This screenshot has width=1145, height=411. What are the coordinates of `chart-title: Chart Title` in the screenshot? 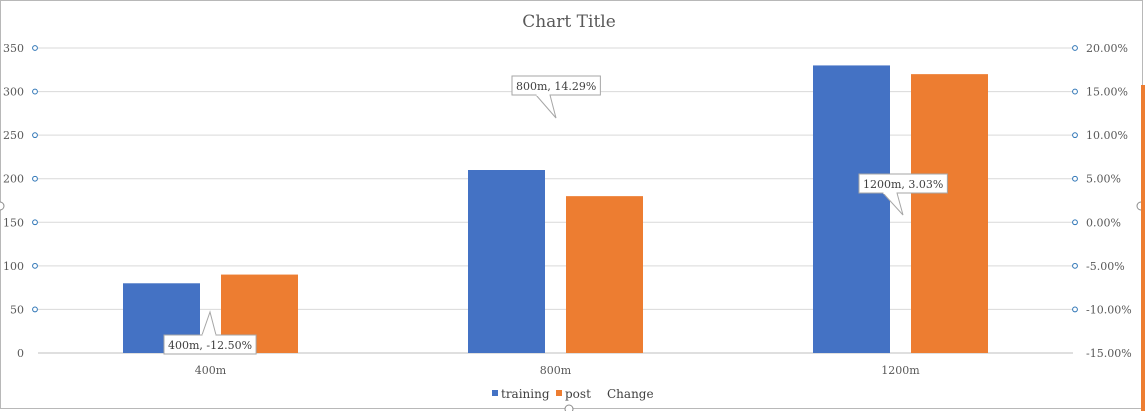 It's located at (569, 22).